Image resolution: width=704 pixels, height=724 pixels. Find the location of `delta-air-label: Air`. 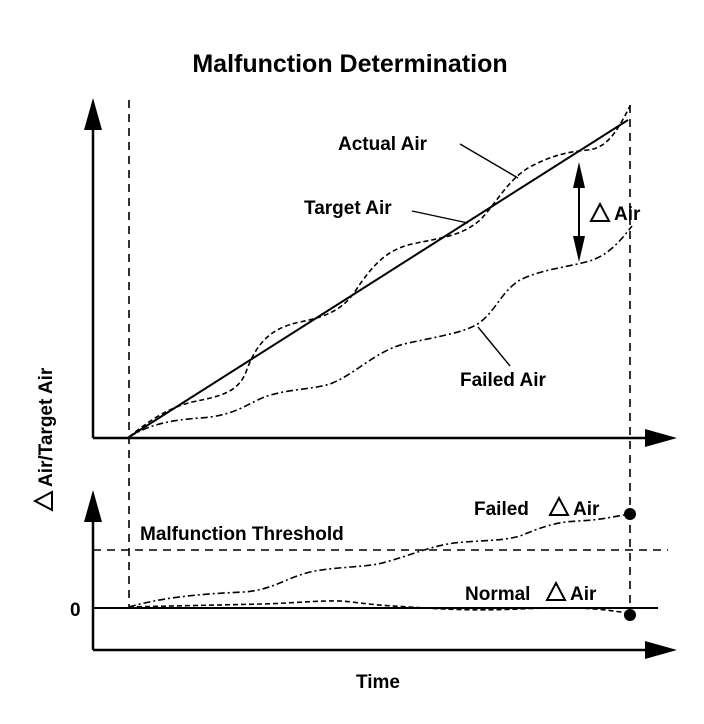

delta-air-label: Air is located at coordinates (627, 214).